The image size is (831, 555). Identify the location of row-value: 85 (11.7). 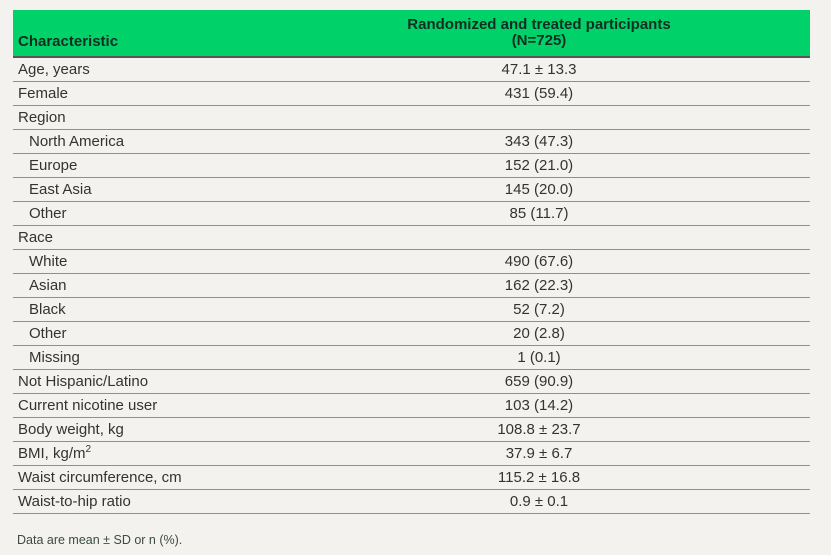
(539, 213).